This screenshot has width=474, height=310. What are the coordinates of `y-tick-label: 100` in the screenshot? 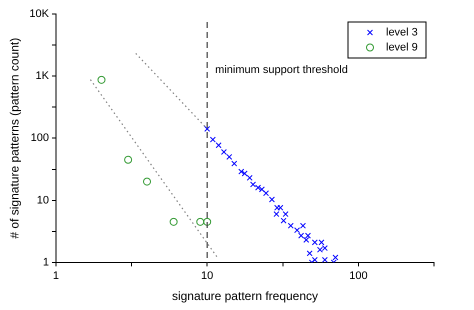 It's located at (39, 138).